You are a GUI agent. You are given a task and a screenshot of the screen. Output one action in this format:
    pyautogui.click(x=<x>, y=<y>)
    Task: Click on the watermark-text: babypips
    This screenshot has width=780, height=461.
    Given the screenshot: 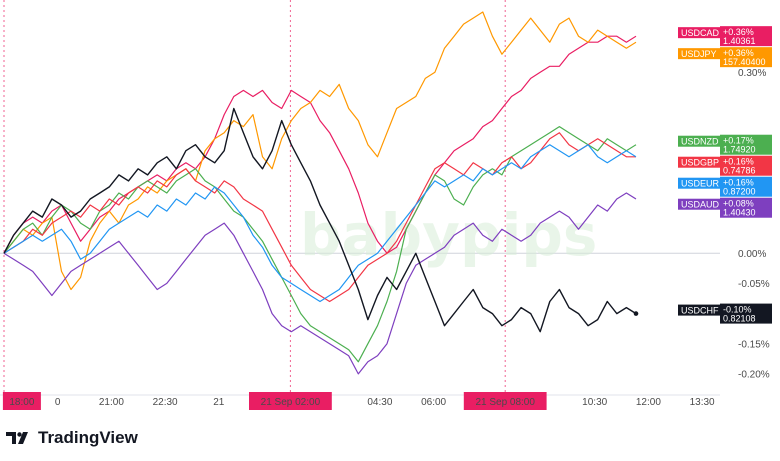 What is the action you would take?
    pyautogui.click(x=448, y=235)
    